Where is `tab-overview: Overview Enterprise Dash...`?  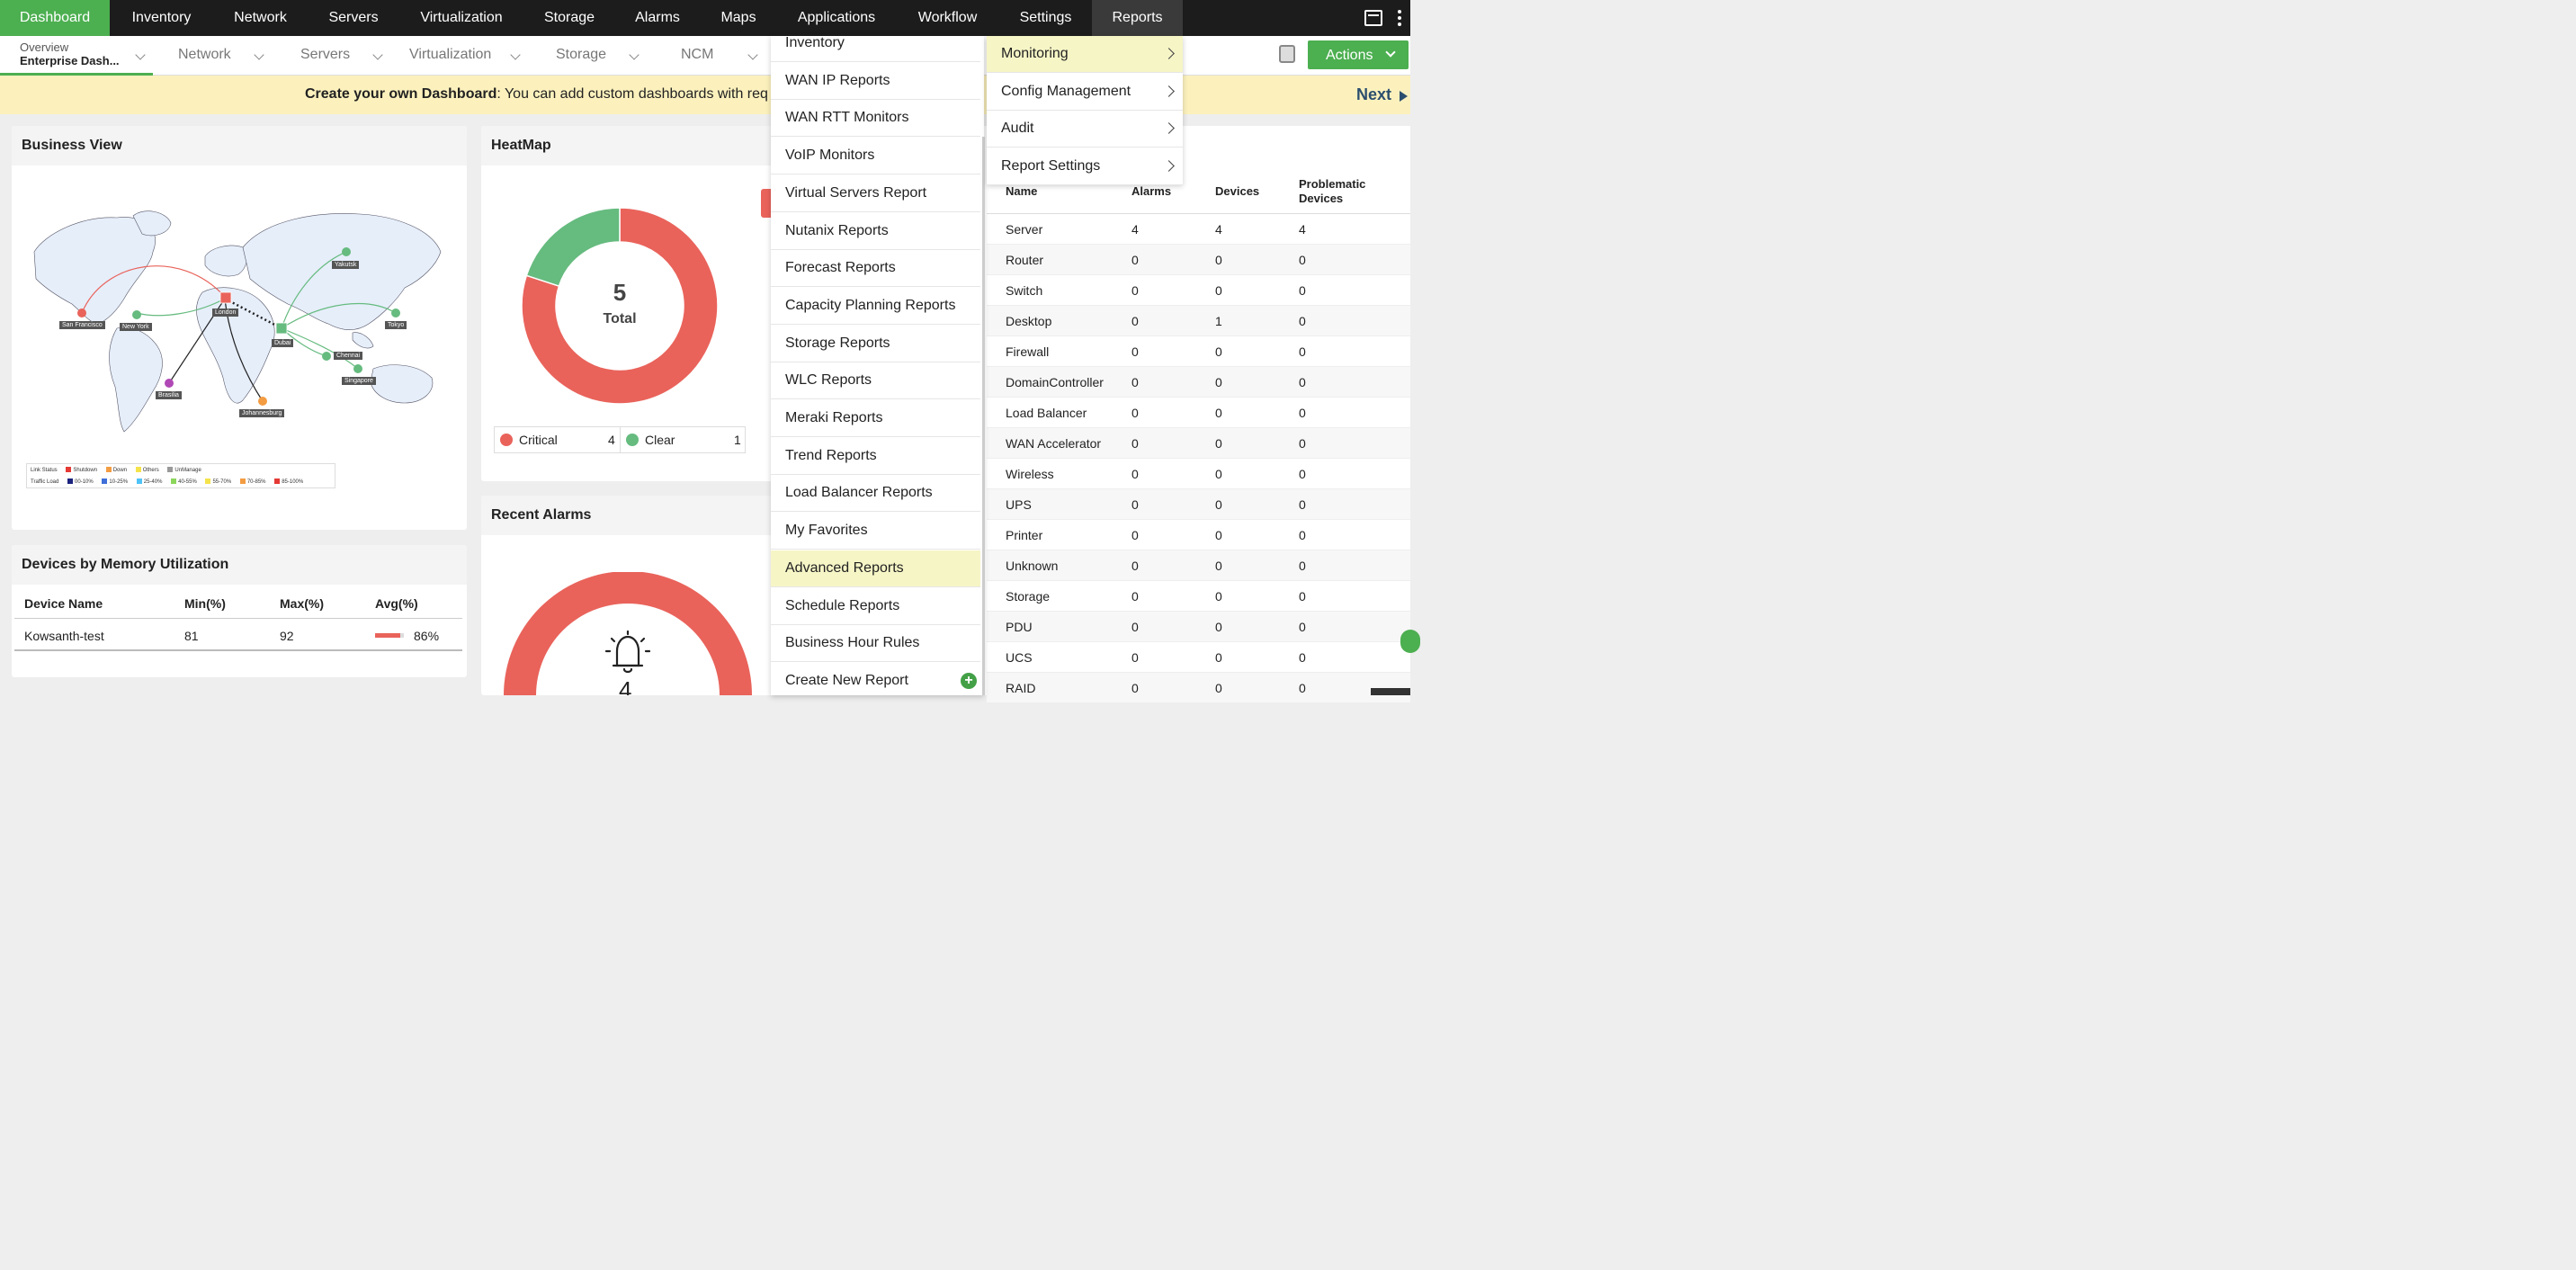
tab-overview: Overview Enterprise Dash... is located at coordinates (76, 56).